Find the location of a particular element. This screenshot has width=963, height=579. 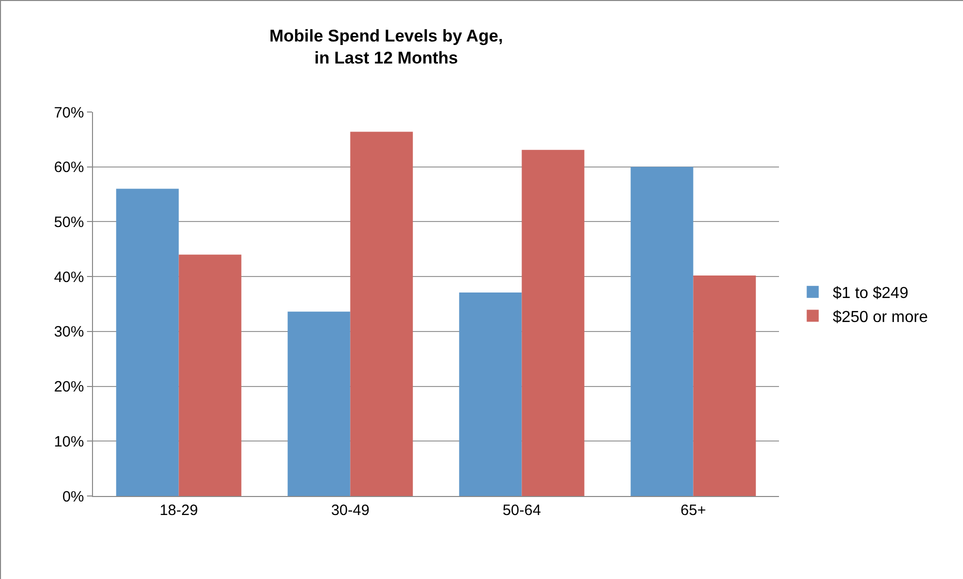

legend-label: $250 or more is located at coordinates (880, 317).